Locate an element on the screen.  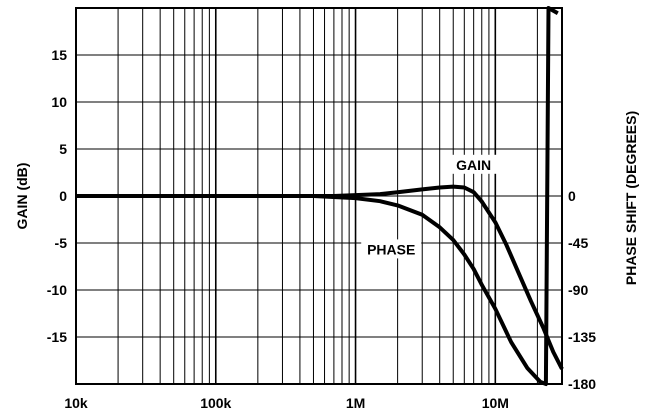
x-tick-label: 10M is located at coordinates (495, 403).